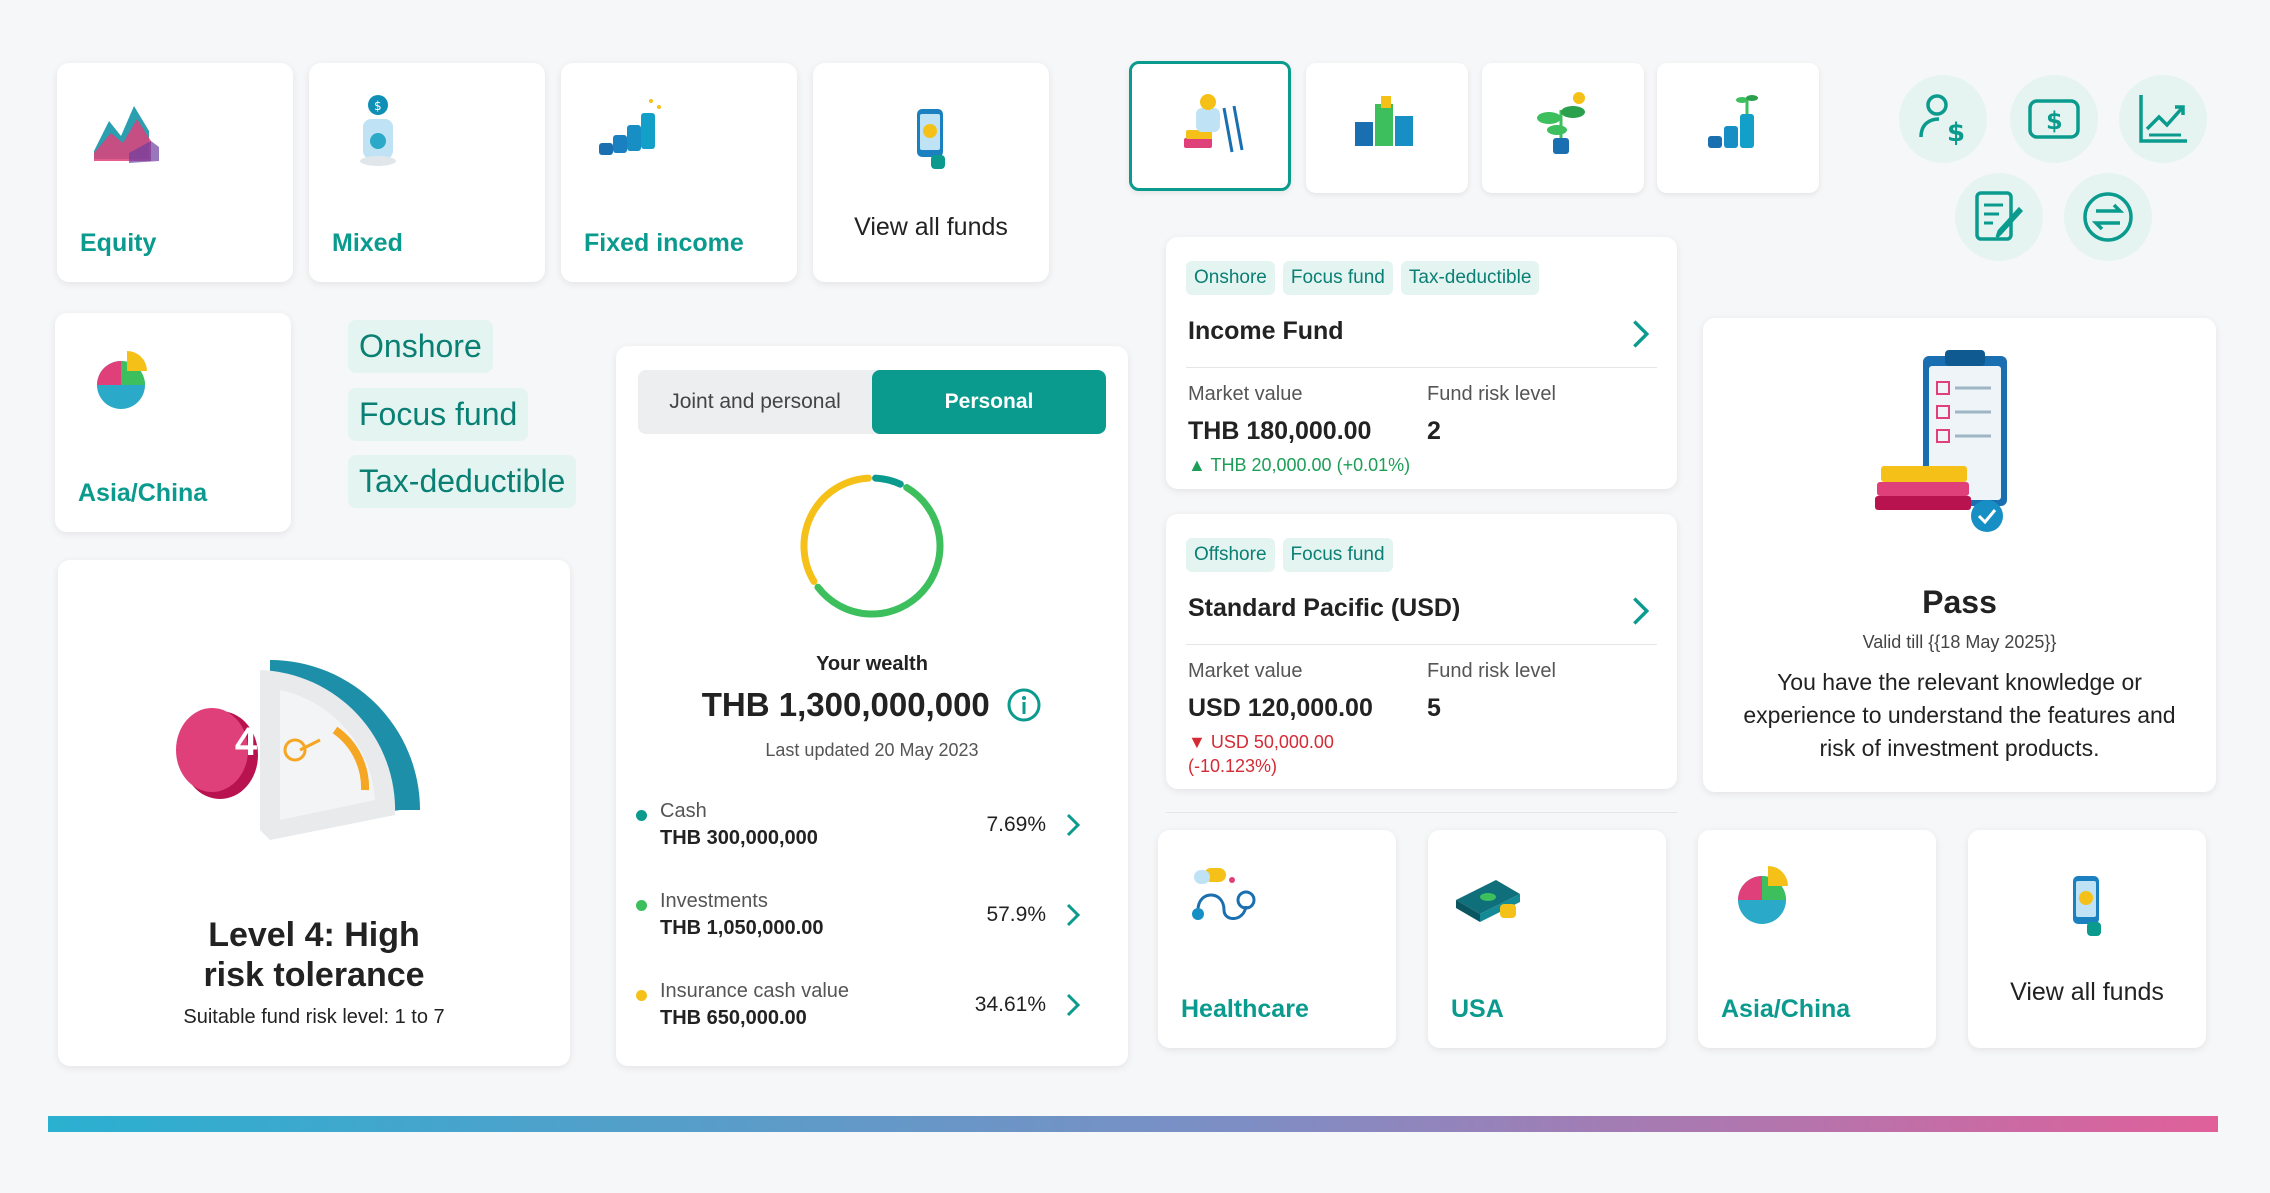 Image resolution: width=2270 pixels, height=1193 pixels. Describe the element at coordinates (1230, 555) in the screenshot. I see `fund-tag: Offshore` at that location.